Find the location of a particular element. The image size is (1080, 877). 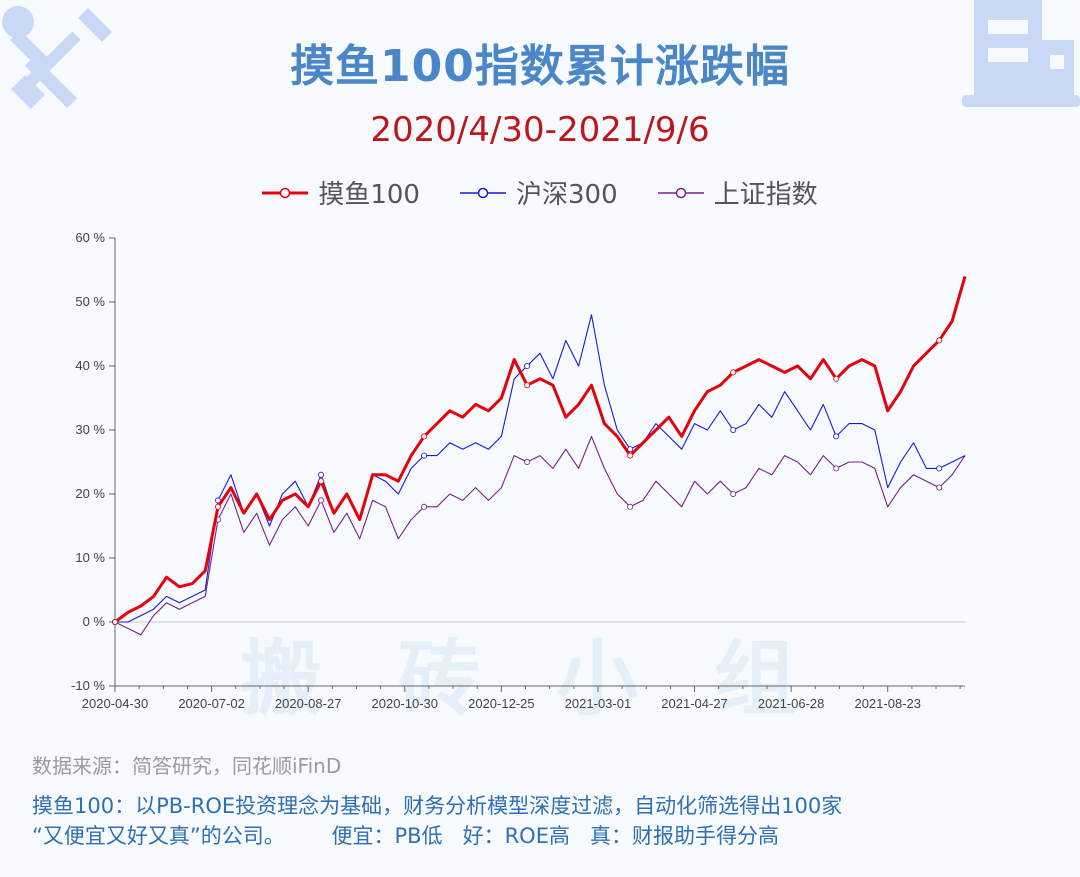

data-source: 数据来源：简答研究，同花顺iFinD is located at coordinates (187, 766).